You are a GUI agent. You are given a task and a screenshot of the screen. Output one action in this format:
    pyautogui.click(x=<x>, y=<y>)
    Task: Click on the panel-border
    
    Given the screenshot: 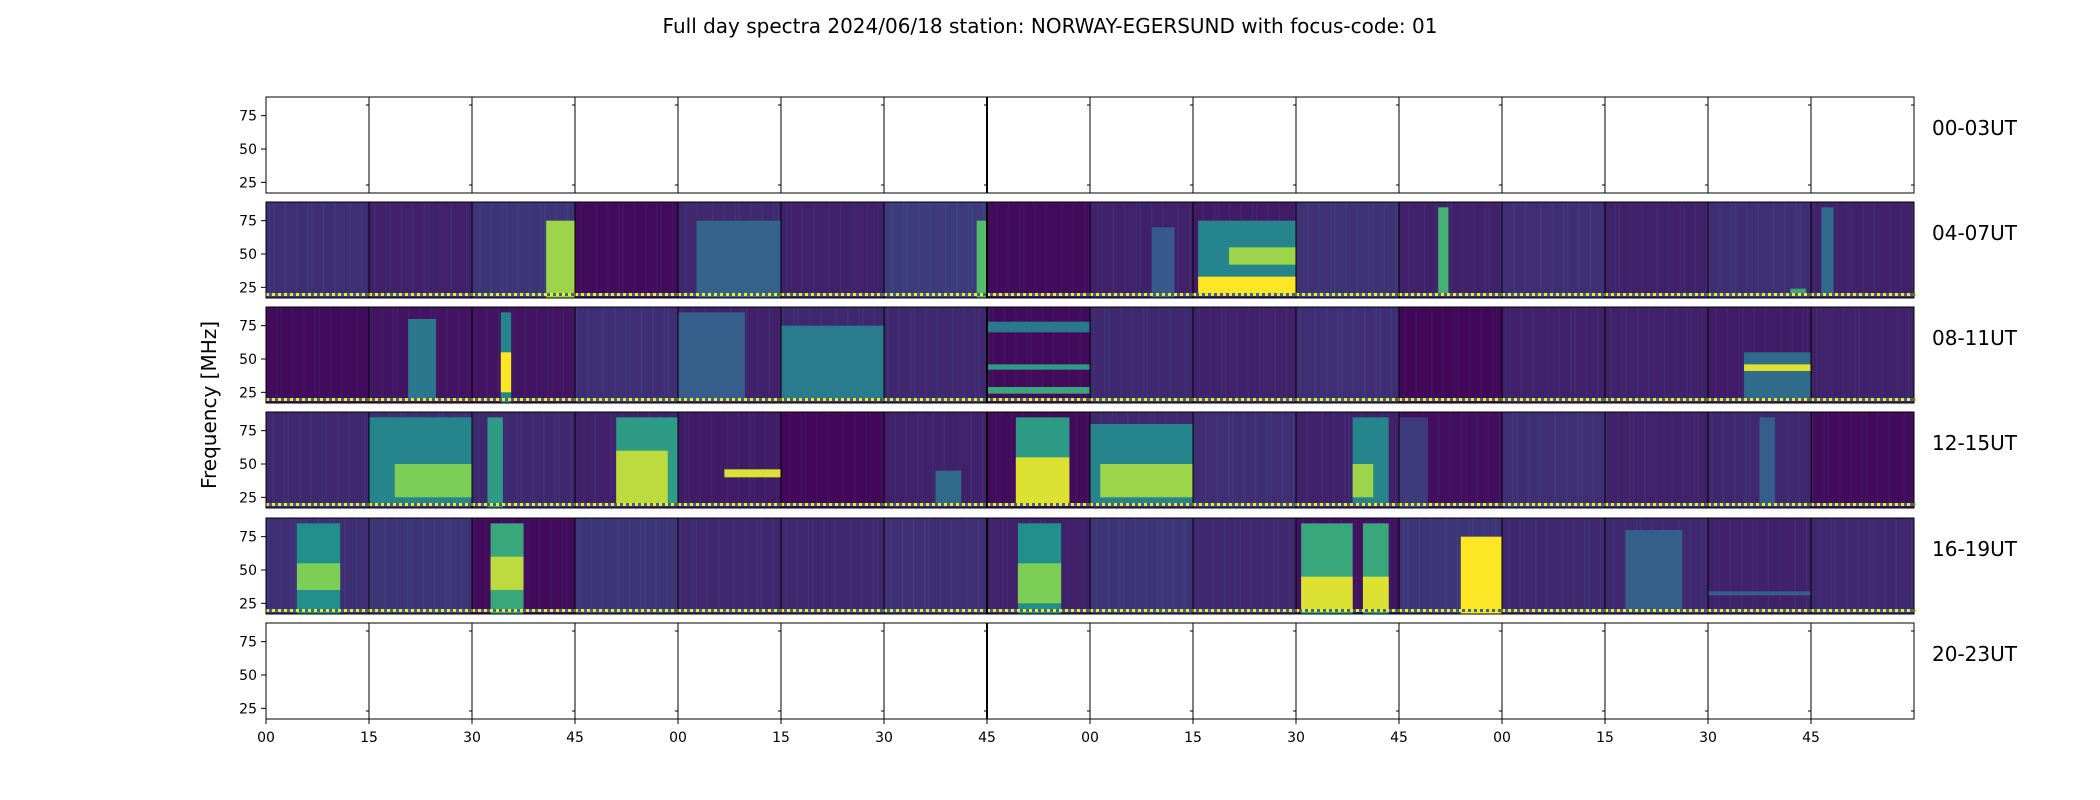 What is the action you would take?
    pyautogui.click(x=1862, y=671)
    